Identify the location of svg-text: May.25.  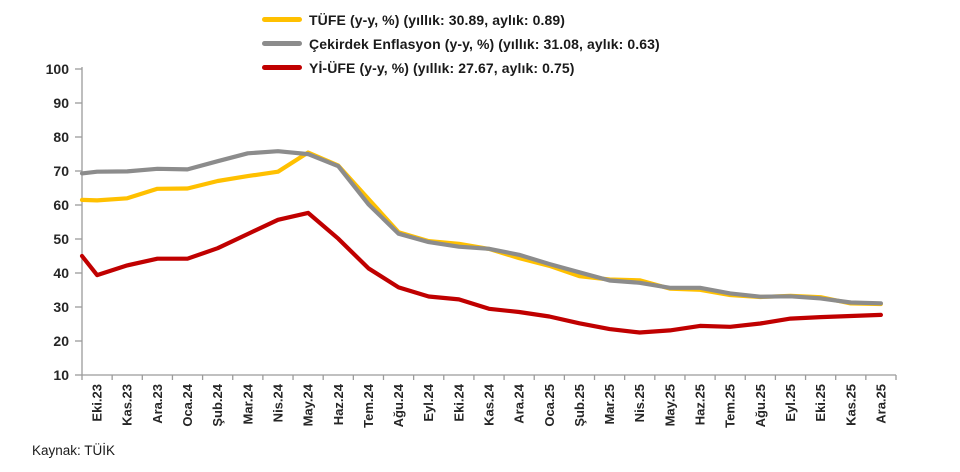
(669, 405).